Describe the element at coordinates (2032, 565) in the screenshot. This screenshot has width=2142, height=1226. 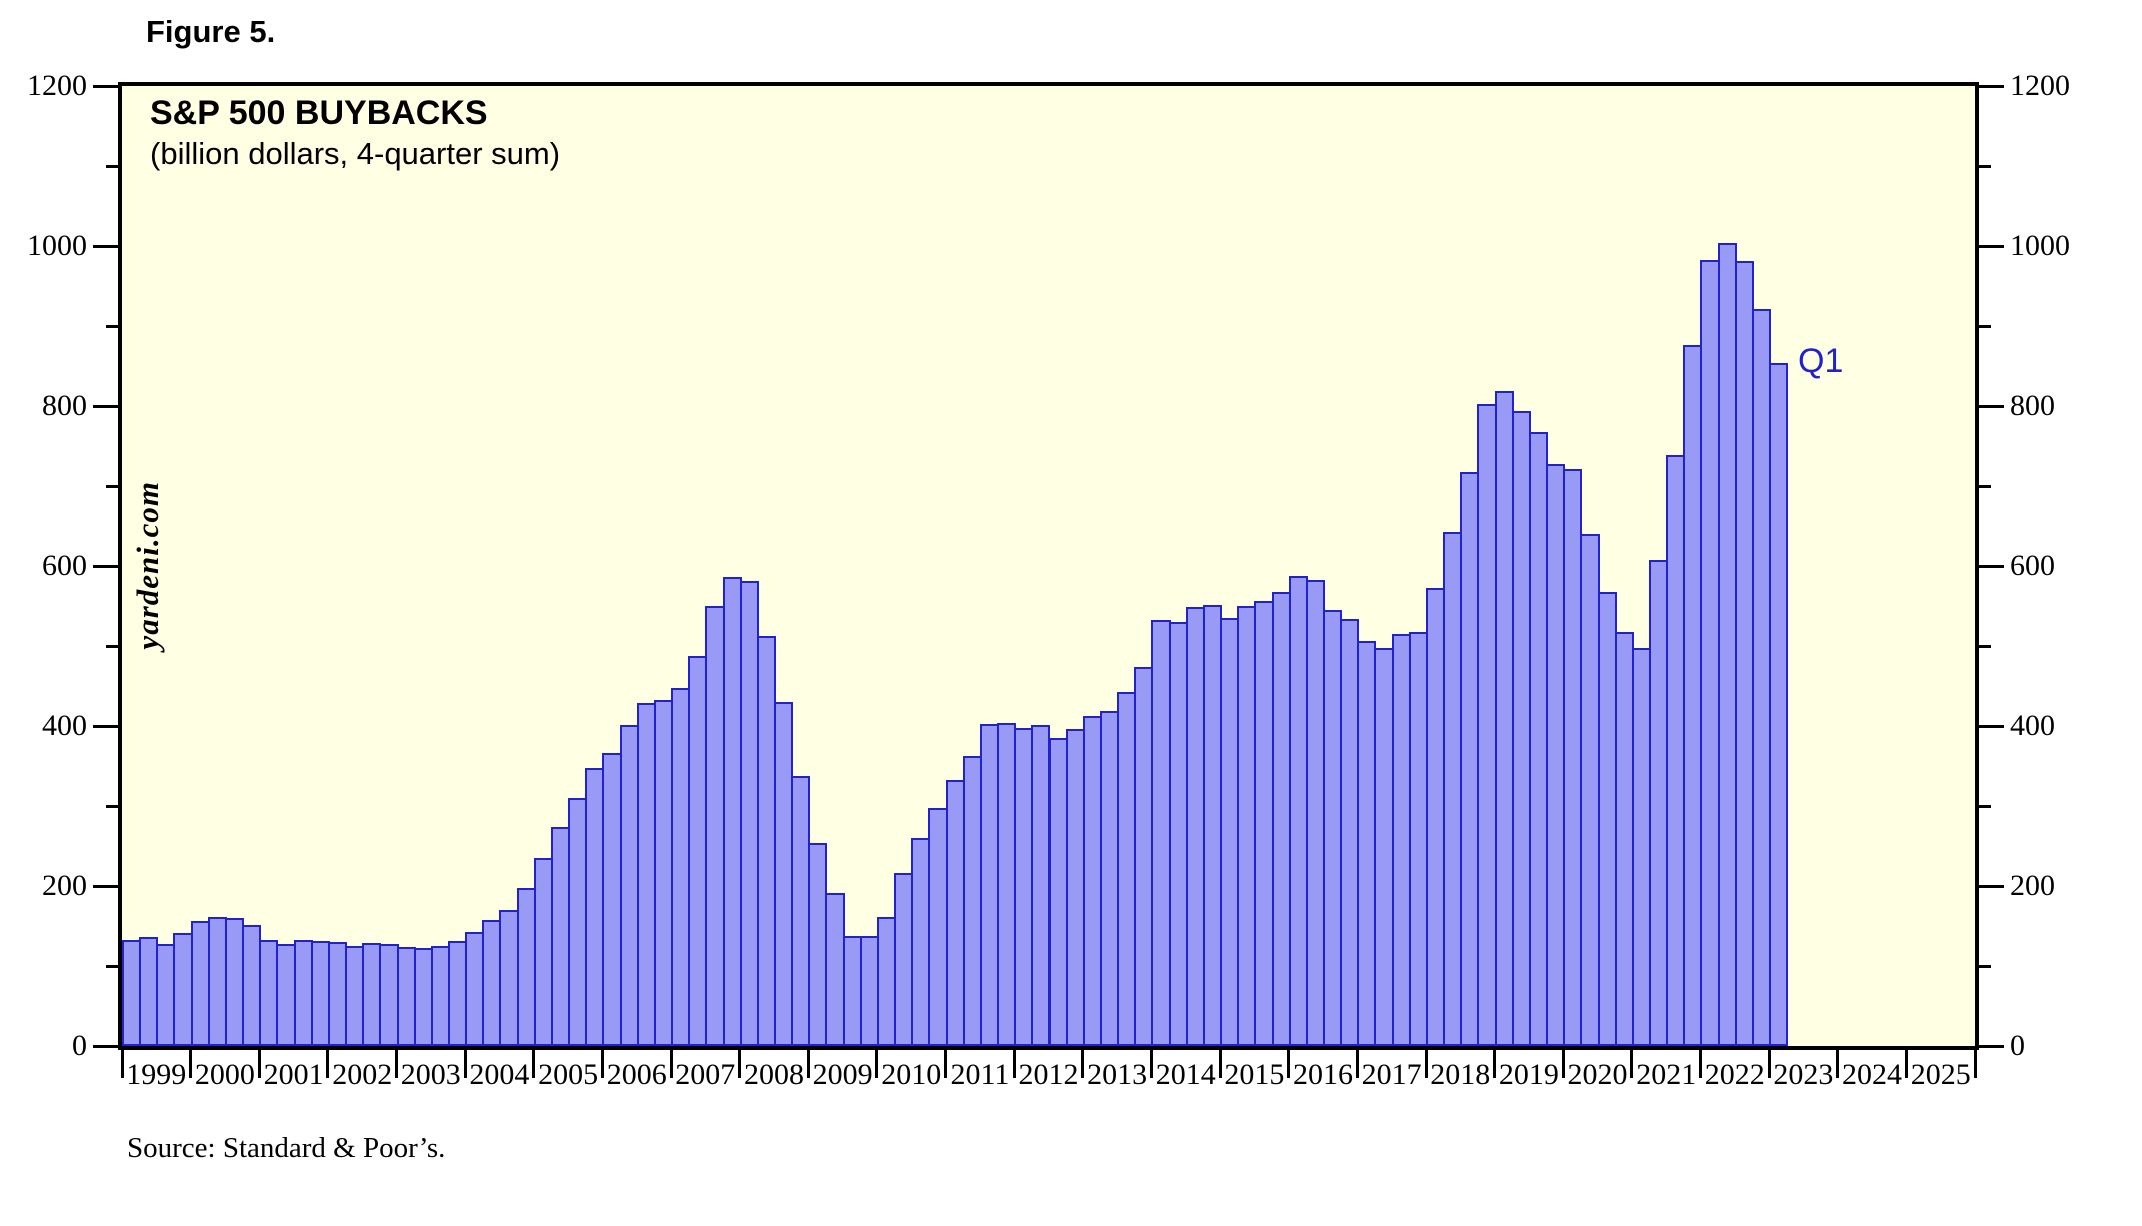
I see `y-axis-label-right: 600` at that location.